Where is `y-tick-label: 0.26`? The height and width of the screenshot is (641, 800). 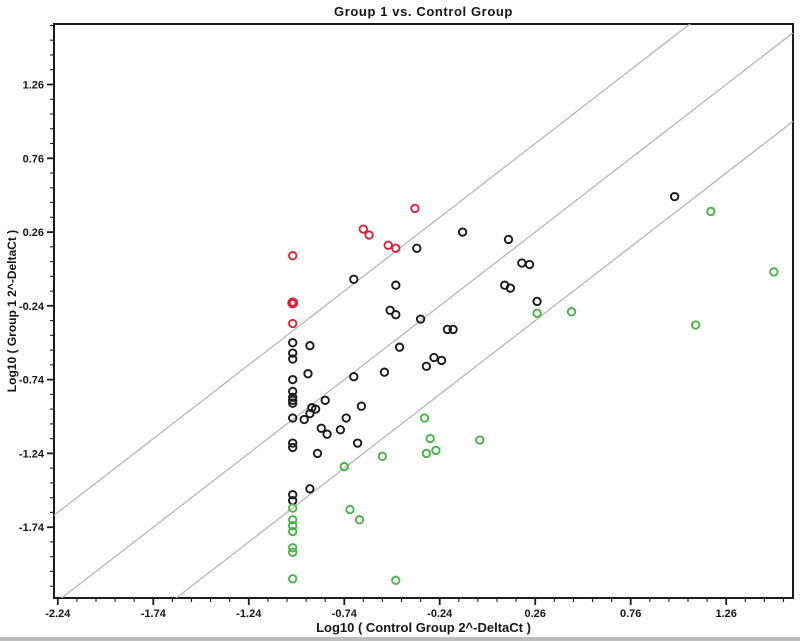 y-tick-label: 0.26 is located at coordinates (33, 233).